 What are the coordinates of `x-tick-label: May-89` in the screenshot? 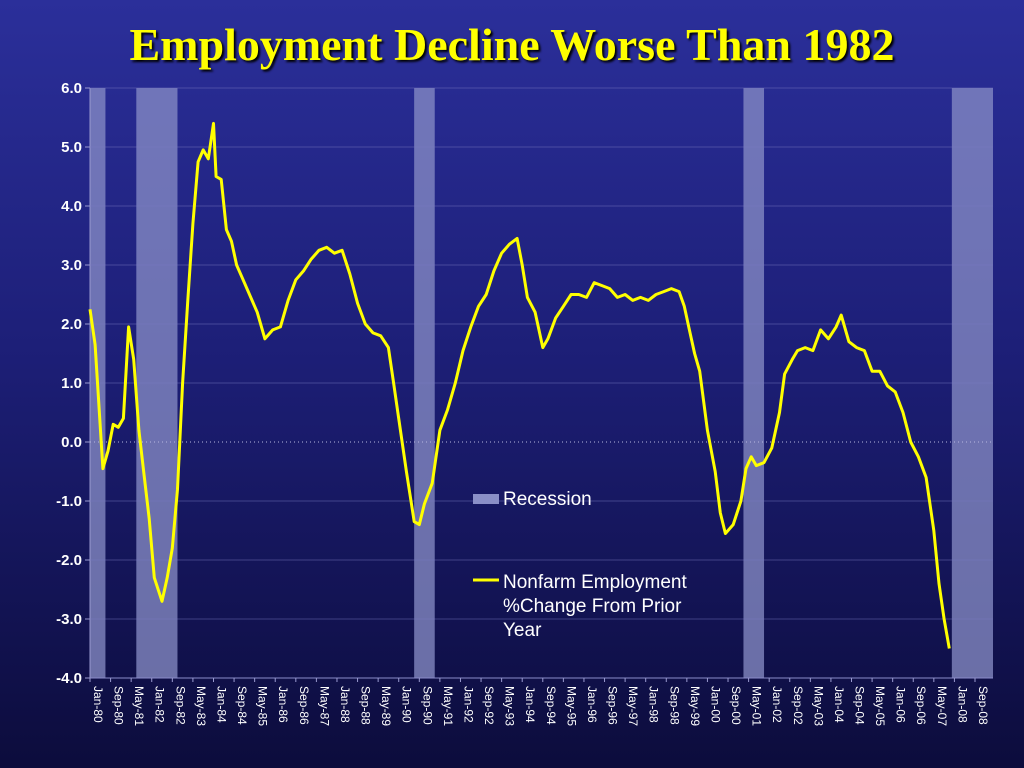 It's located at (386, 706).